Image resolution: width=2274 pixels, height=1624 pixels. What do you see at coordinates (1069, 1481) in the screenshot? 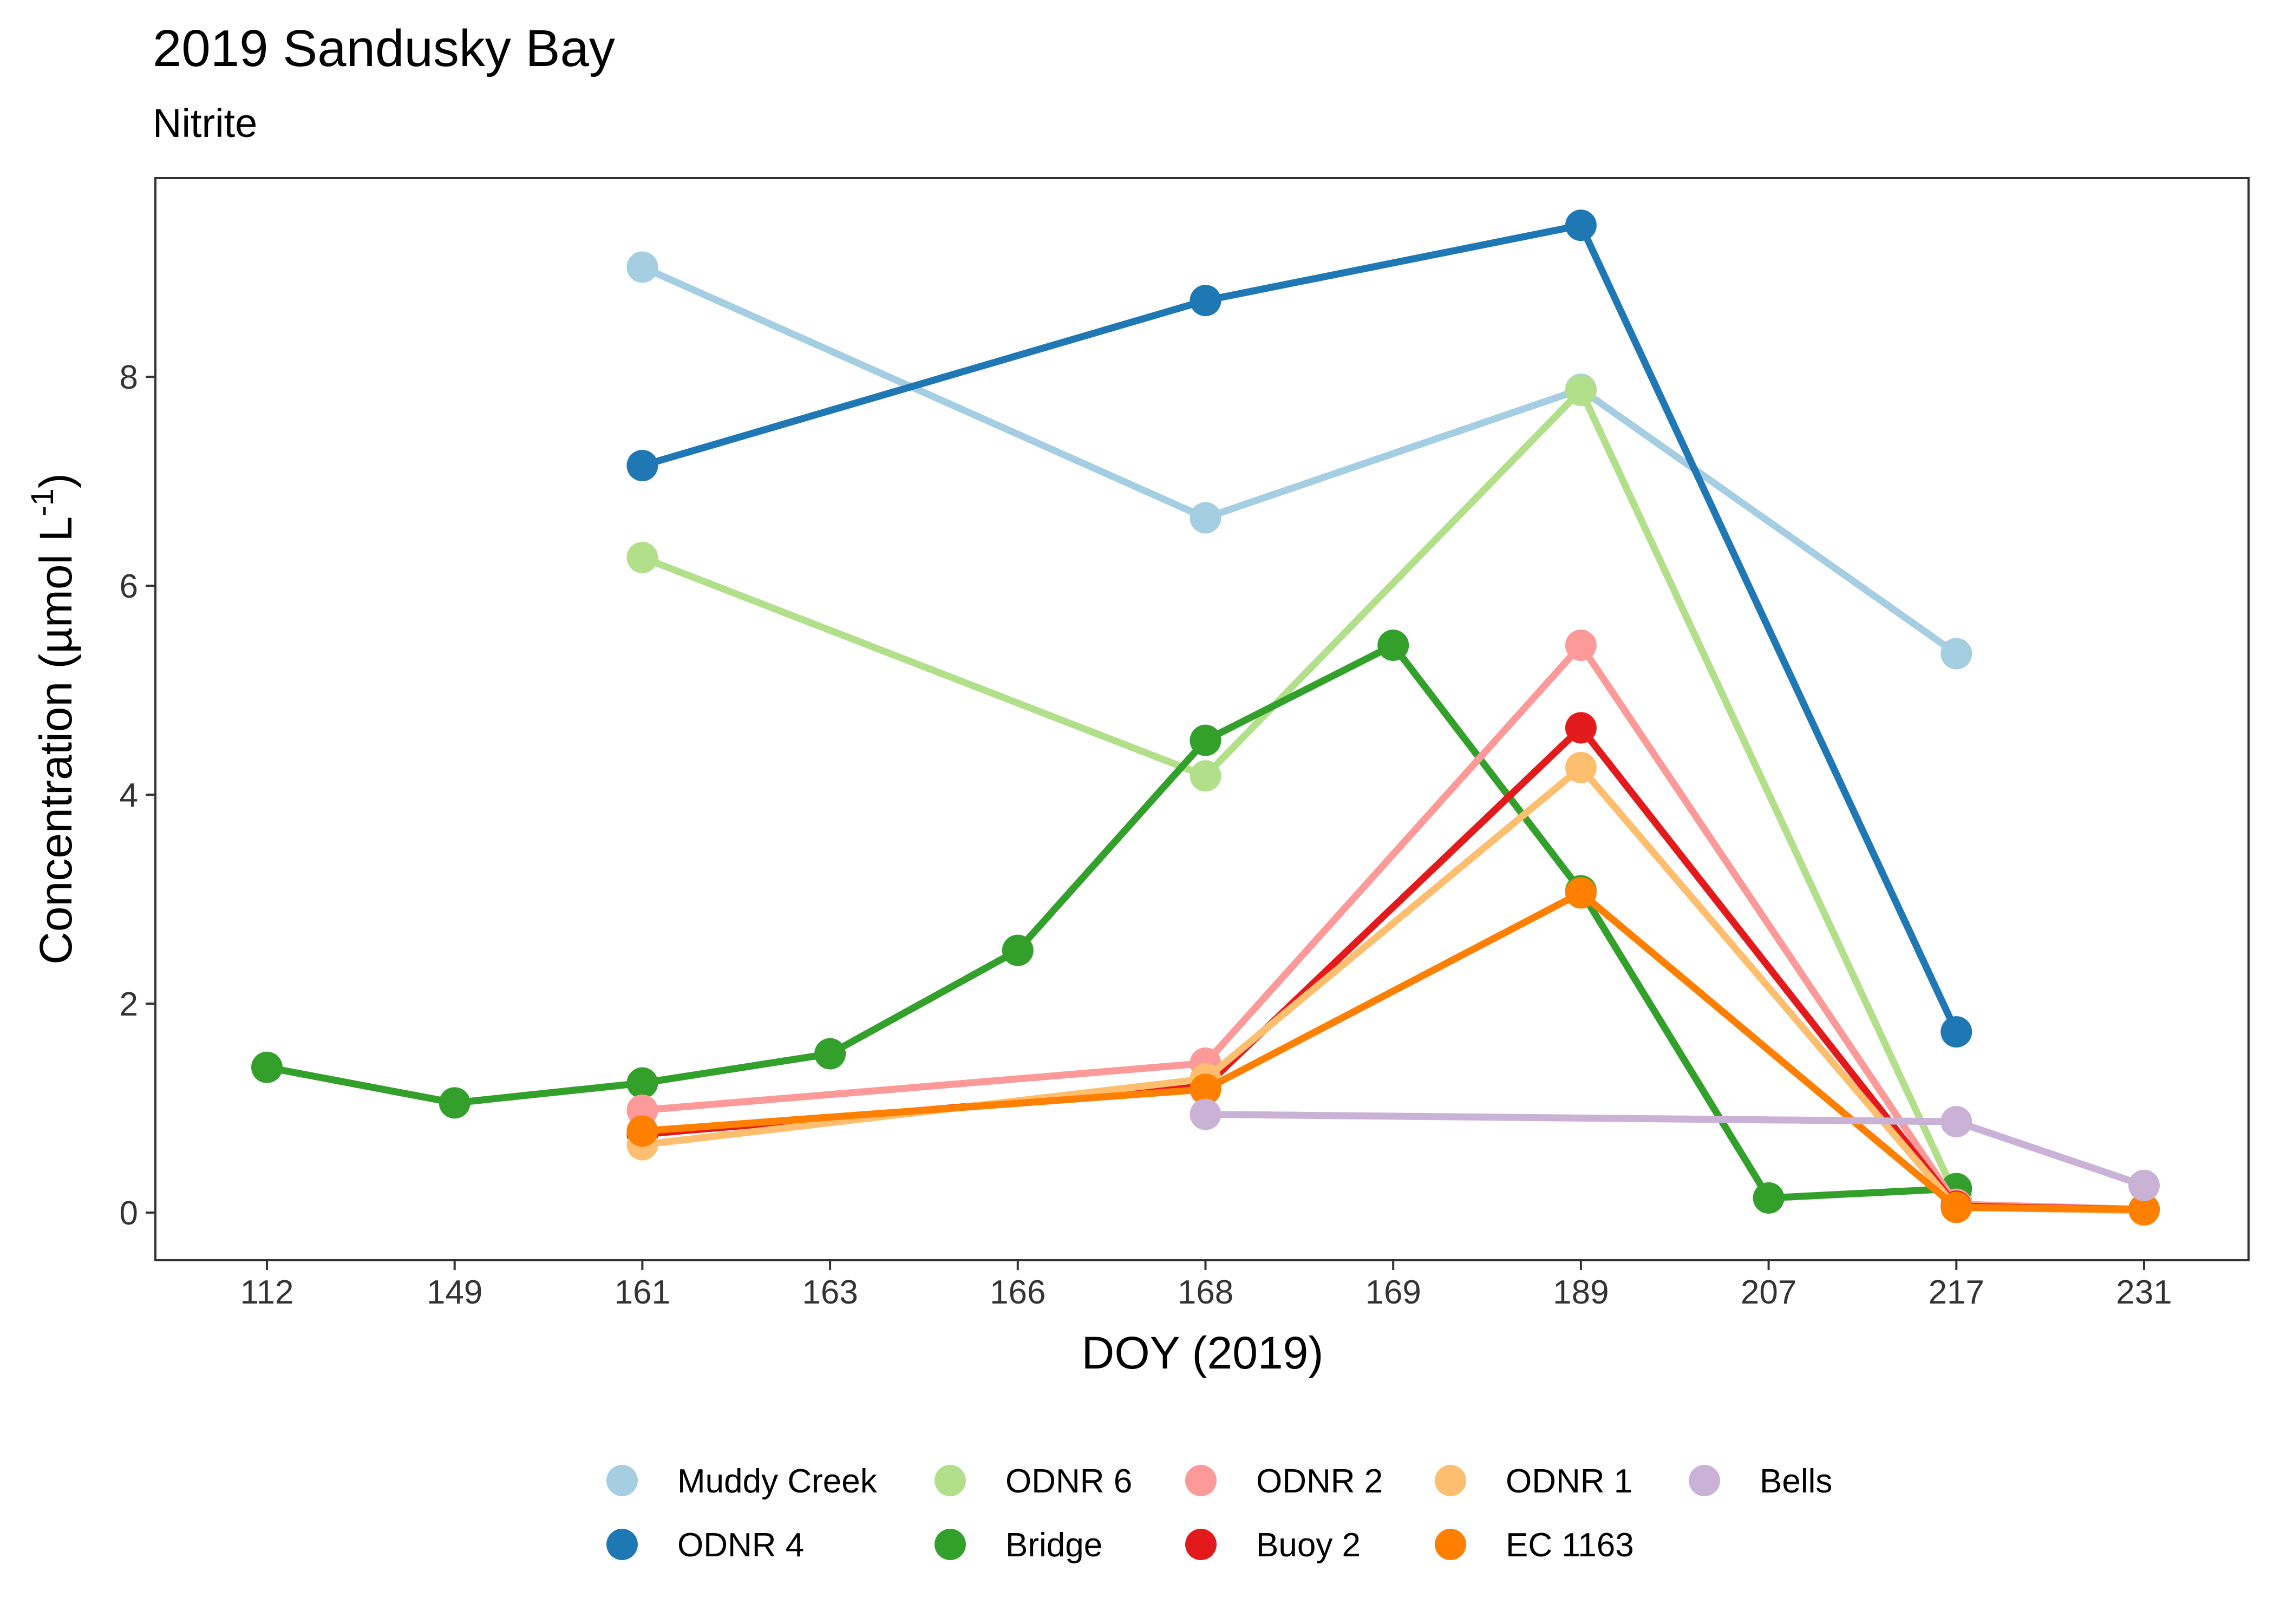
I see `legend-label-odnr-6: ODNR 6` at bounding box center [1069, 1481].